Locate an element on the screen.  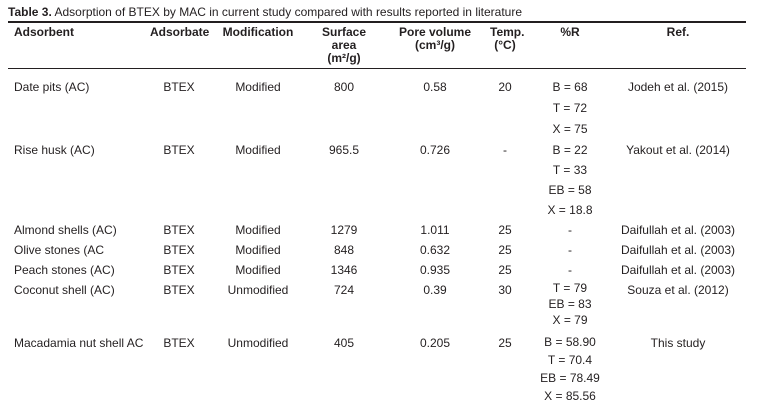
cell-temp: 30 is located at coordinates (505, 290).